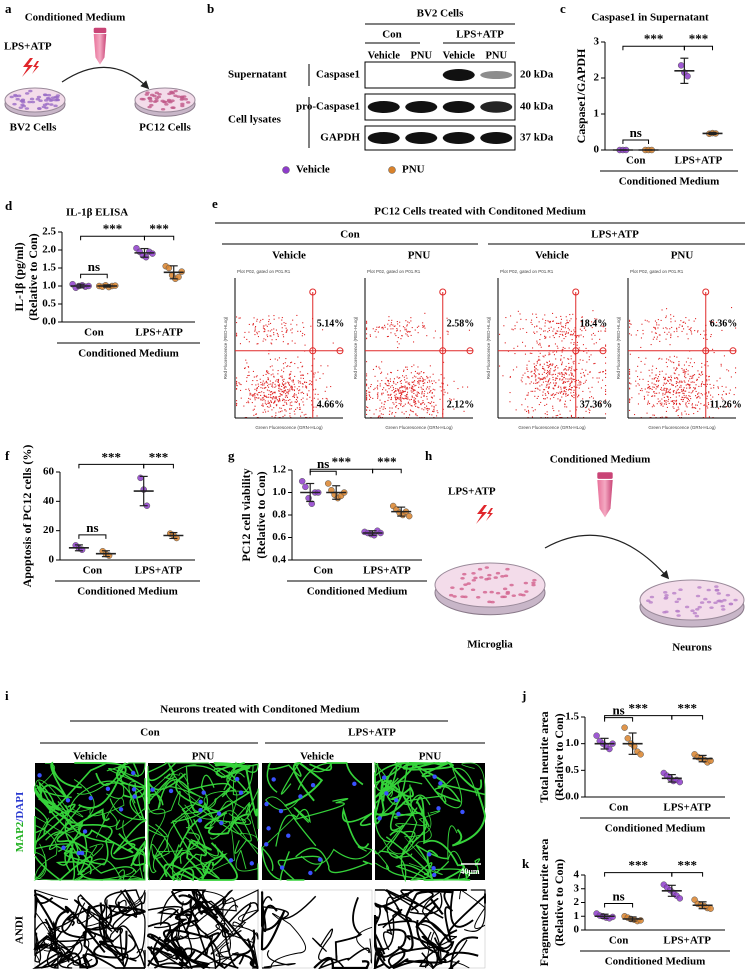 Image resolution: width=746 pixels, height=969 pixels. I want to click on band, so click(496, 75).